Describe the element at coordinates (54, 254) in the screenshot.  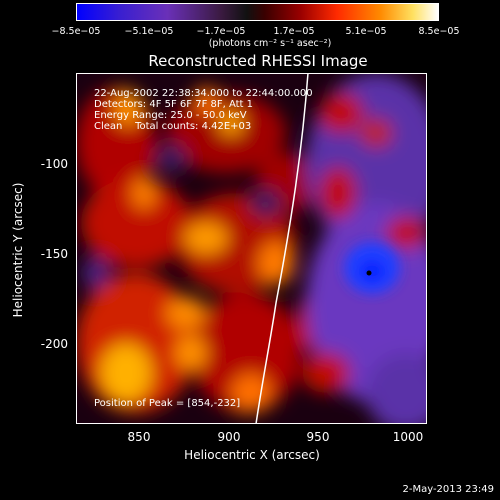
I see `y-tick-label: -150` at that location.